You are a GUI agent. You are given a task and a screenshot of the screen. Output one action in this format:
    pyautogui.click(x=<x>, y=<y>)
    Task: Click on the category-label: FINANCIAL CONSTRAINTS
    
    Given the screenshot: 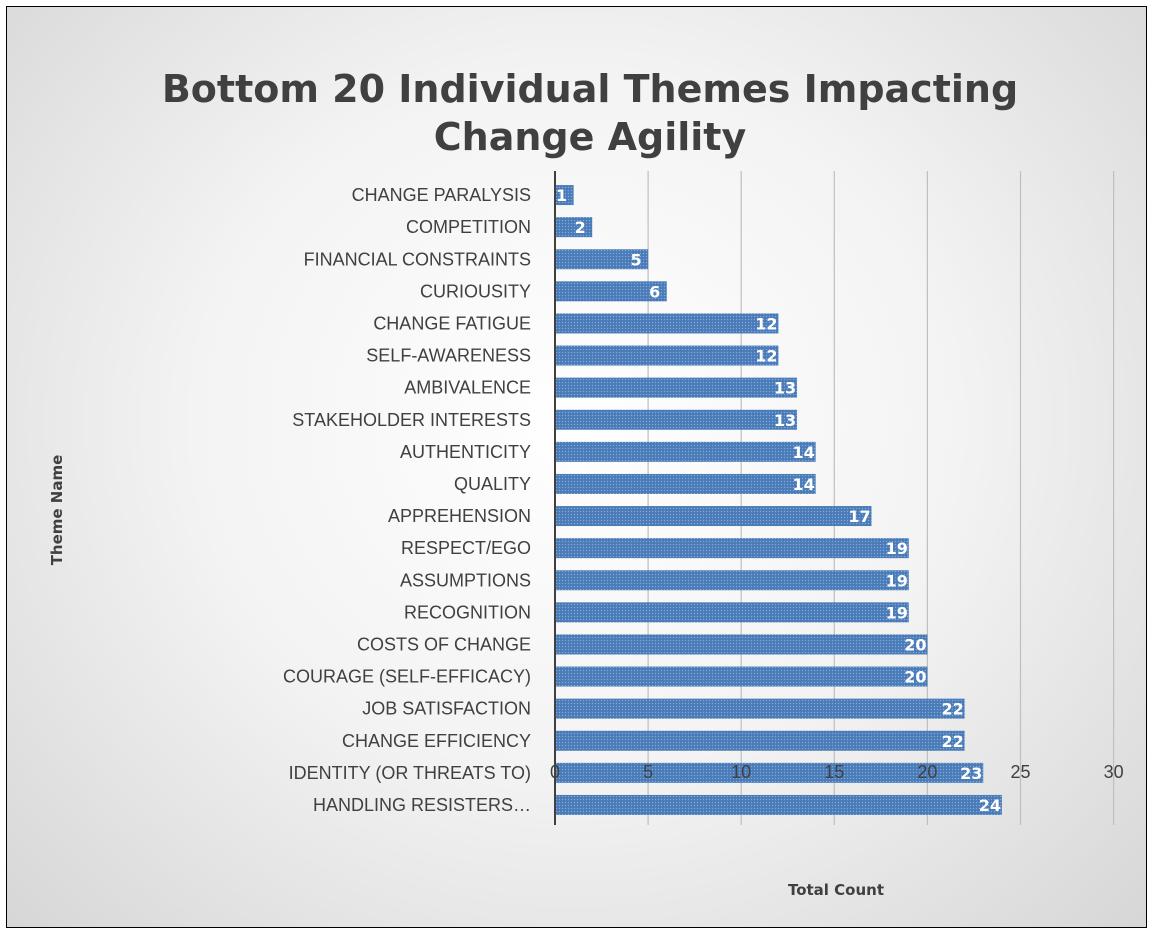 What is the action you would take?
    pyautogui.click(x=417, y=259)
    